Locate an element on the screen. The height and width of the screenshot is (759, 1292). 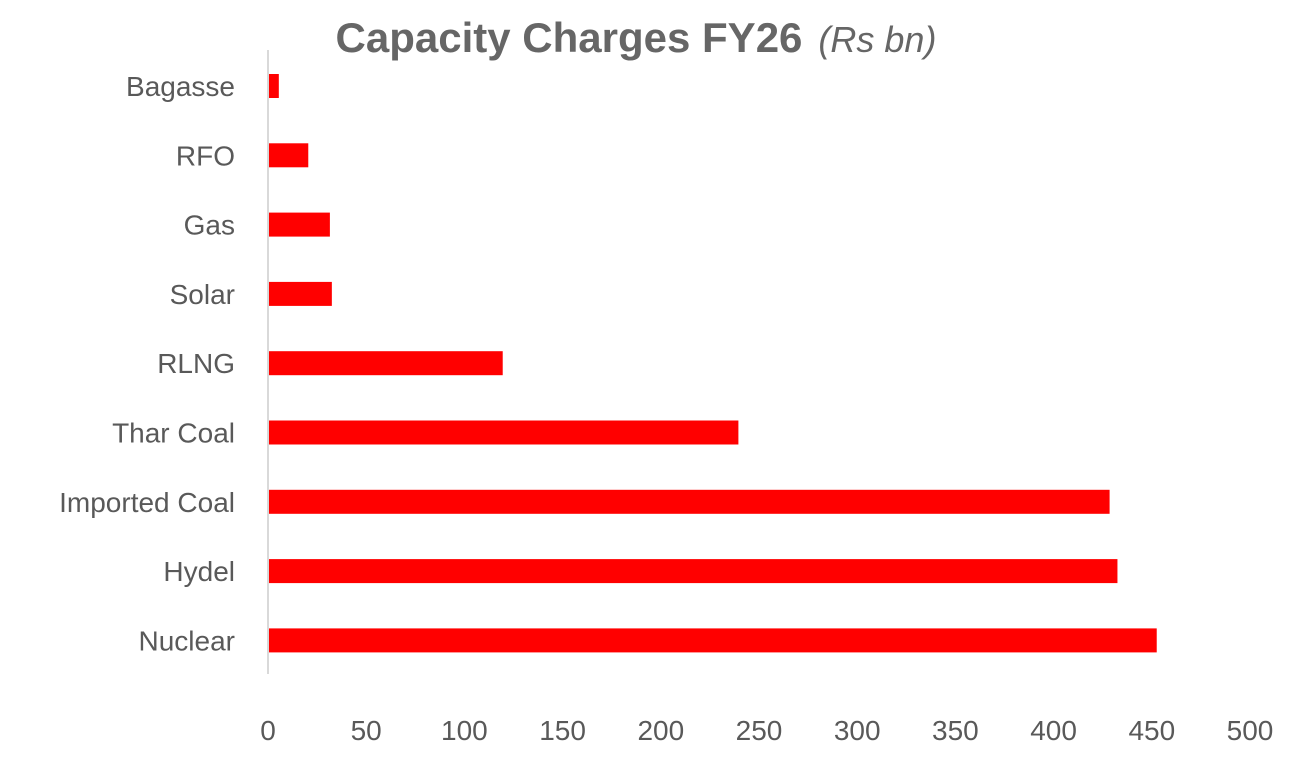
bar-solar is located at coordinates (300, 293).